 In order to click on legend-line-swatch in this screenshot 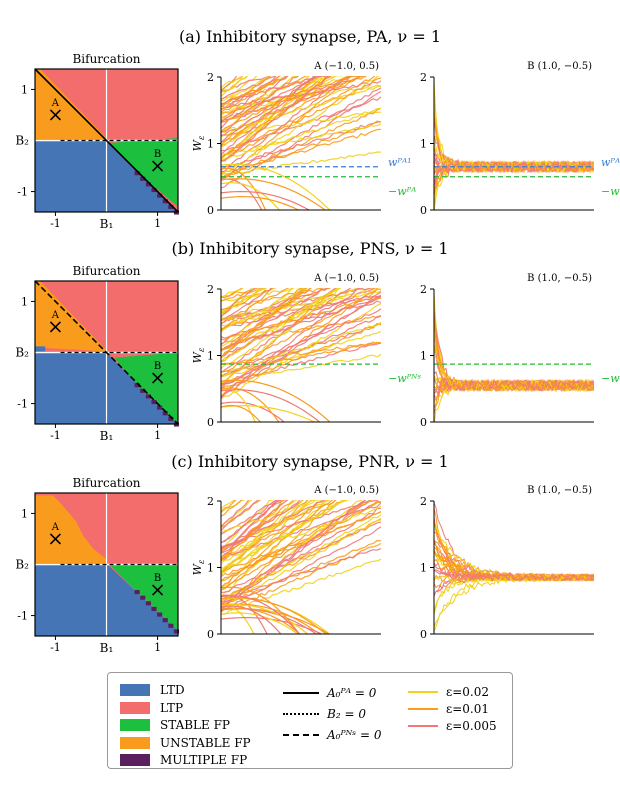, I will do `click(423, 709)`.